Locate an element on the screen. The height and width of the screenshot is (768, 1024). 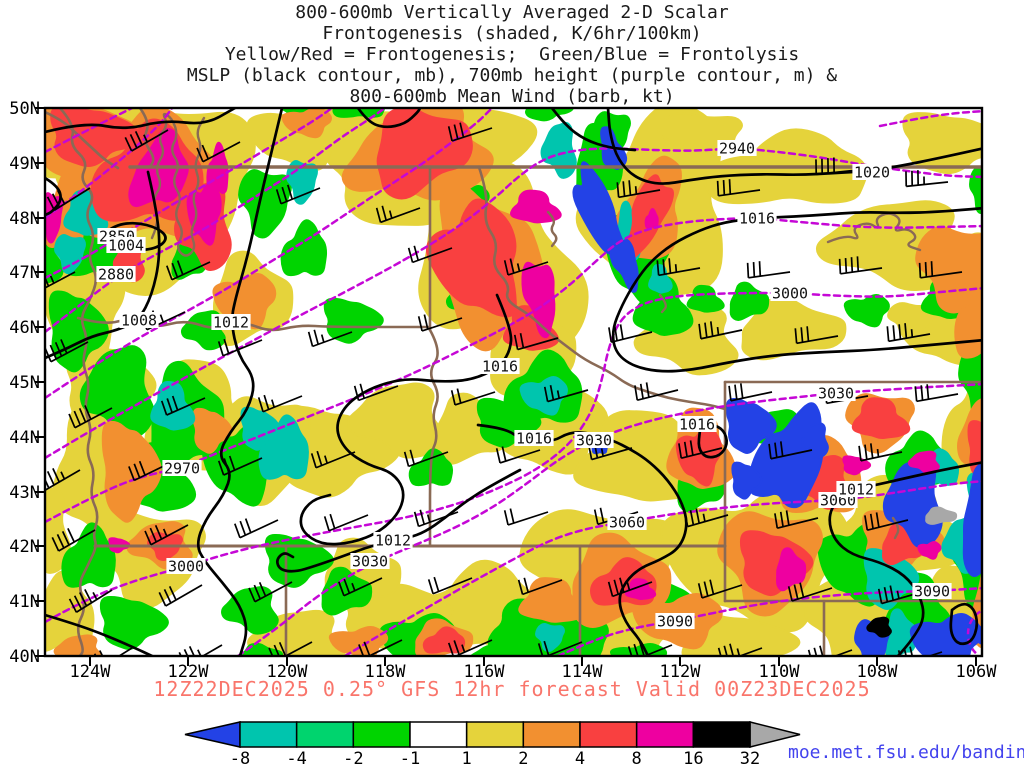
lon-label: 114W is located at coordinates (582, 672).